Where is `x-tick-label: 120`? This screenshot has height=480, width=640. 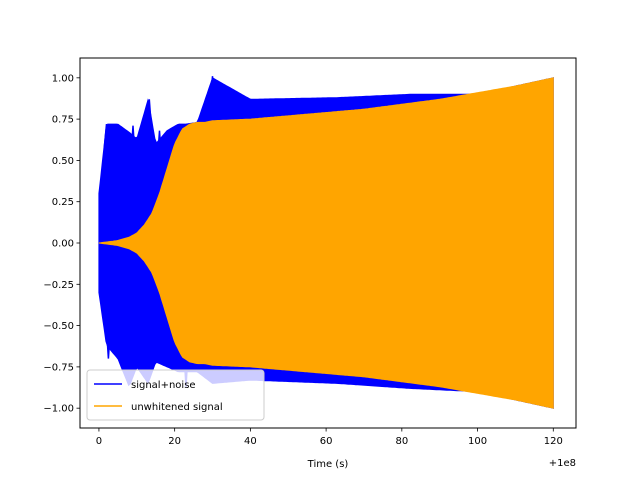 x-tick-label: 120 is located at coordinates (553, 441).